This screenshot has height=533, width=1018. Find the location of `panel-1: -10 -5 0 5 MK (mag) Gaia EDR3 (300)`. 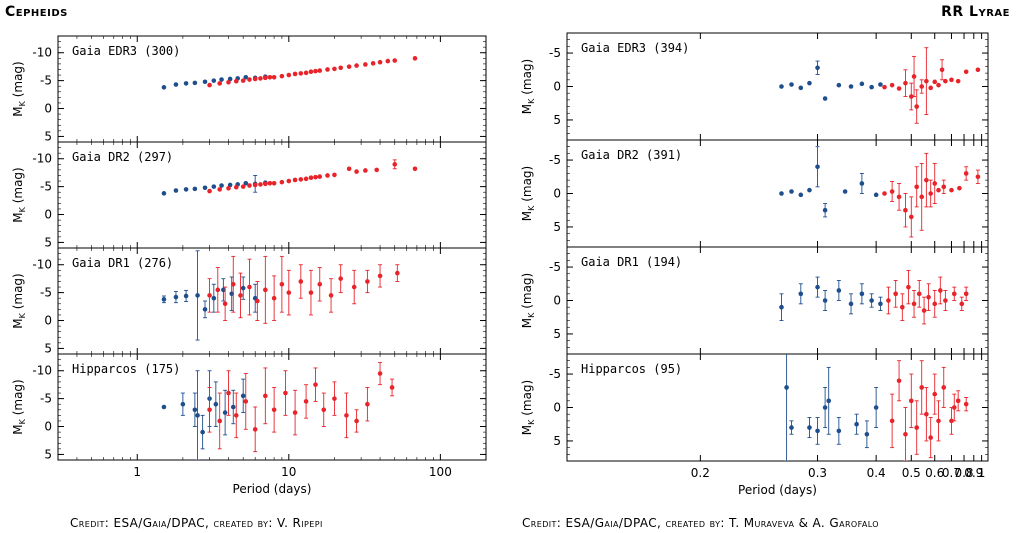

panel-1: -10 -5 0 5 MK (mag) Gaia EDR3 (300) is located at coordinates (249, 89).